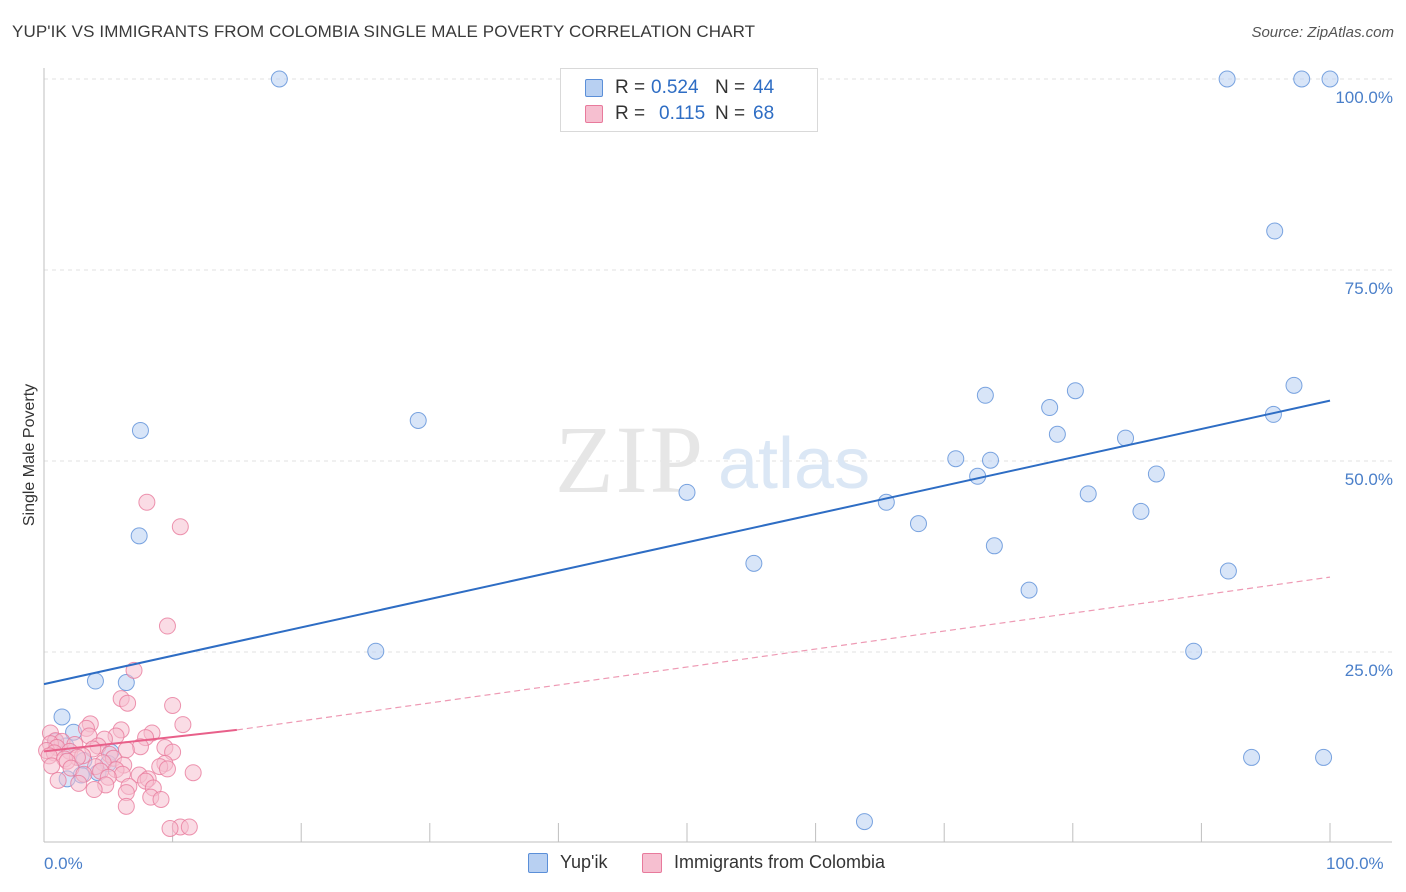 The height and width of the screenshot is (892, 1406). Describe the element at coordinates (1369, 670) in the screenshot. I see `y-tick-label: 25.0%` at that location.